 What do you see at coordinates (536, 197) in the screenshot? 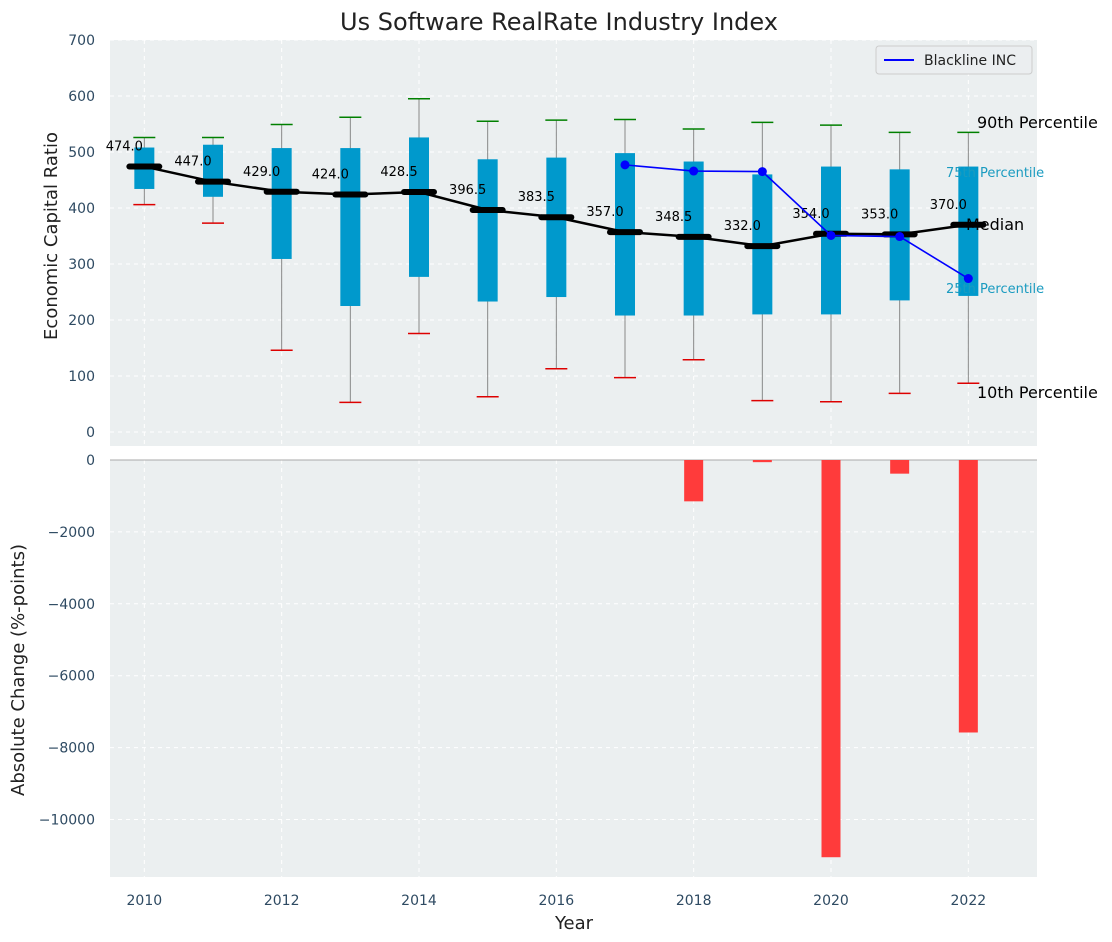
I see `median-value-label: 383.5` at bounding box center [536, 197].